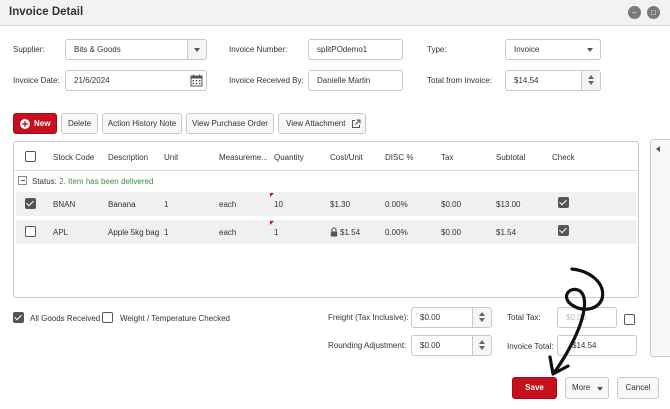 The image size is (670, 409). I want to click on maximize-icon: □, so click(653, 12).